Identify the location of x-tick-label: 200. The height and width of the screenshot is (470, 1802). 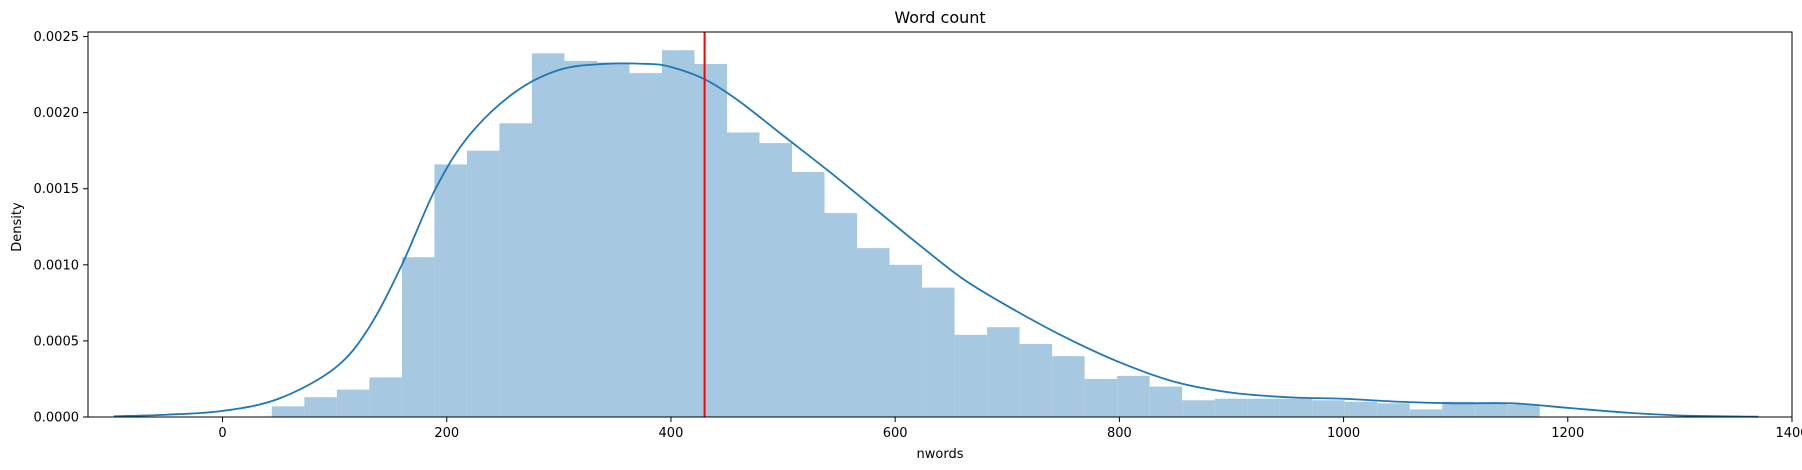
(446, 433).